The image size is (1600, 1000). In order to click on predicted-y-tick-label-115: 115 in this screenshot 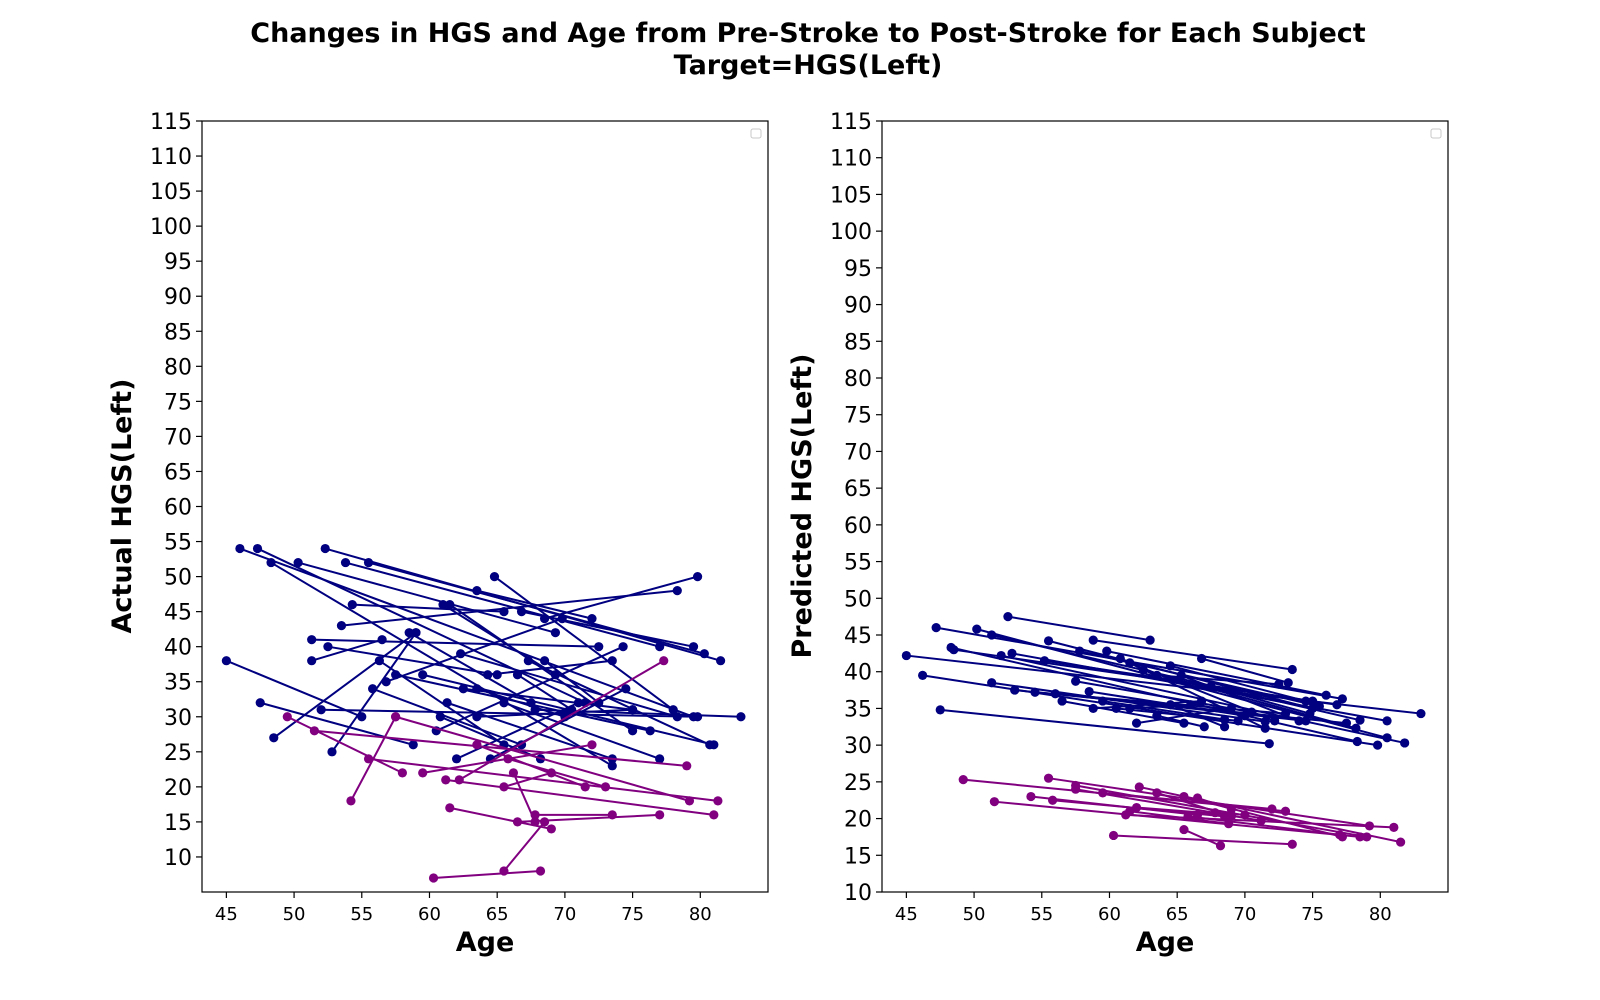, I will do `click(851, 122)`.